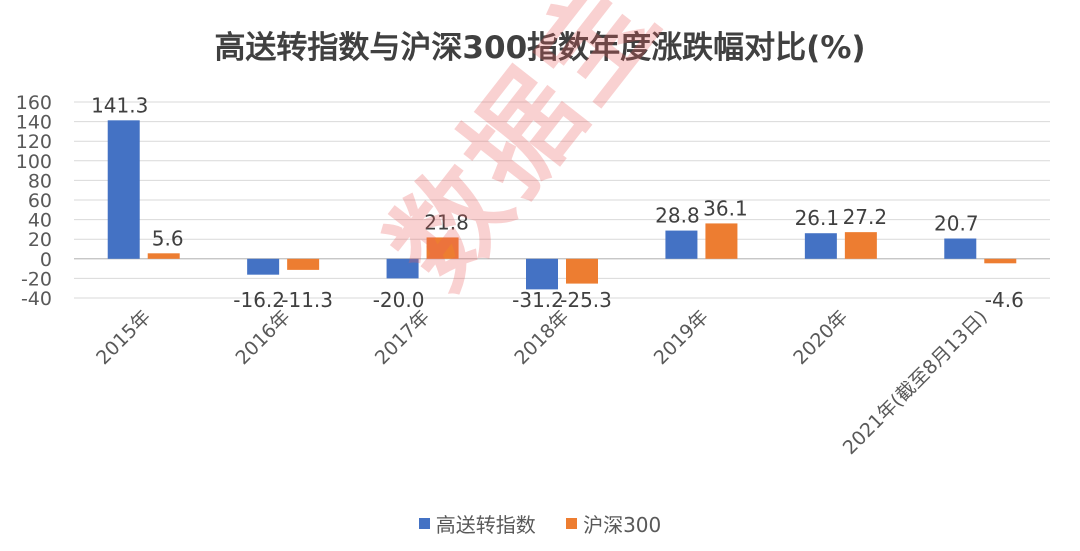  I want to click on data-label-series-1: -20.0, so click(399, 300).